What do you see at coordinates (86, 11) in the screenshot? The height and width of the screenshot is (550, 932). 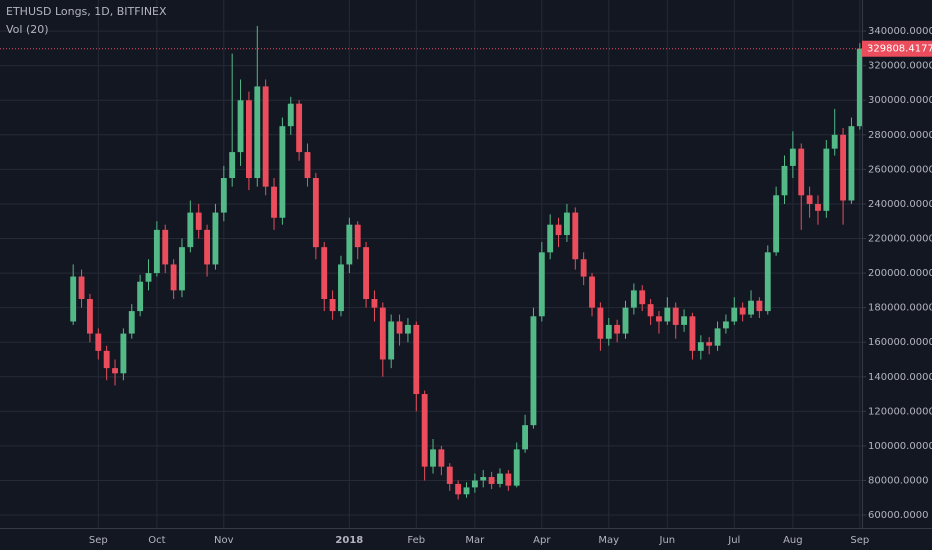 I see `chart-title: ETHUSD Longs, 1D, BITFINEX` at bounding box center [86, 11].